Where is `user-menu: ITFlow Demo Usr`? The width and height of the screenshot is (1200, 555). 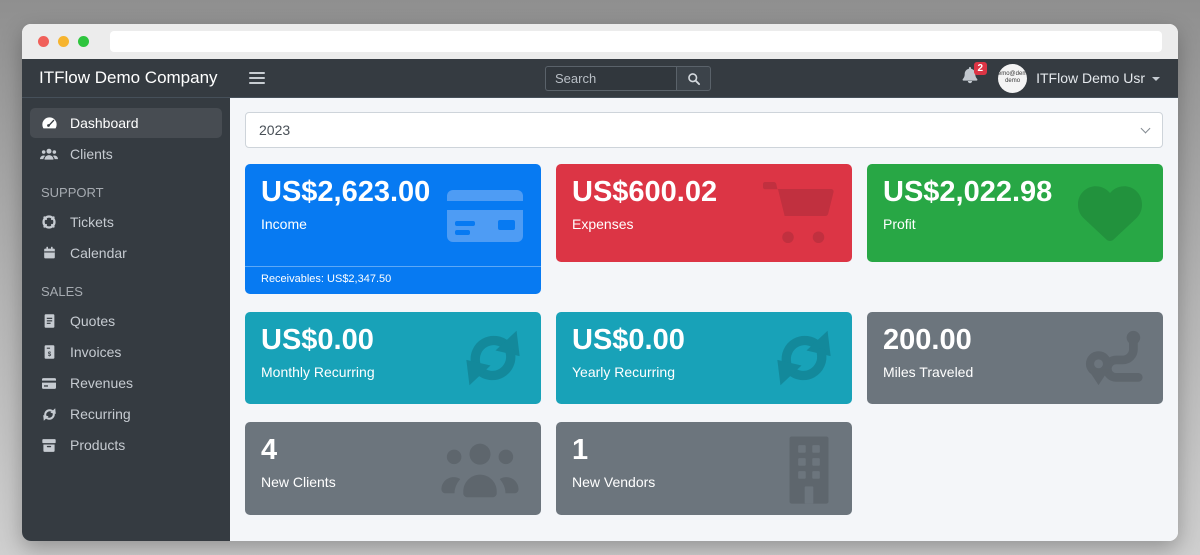 user-menu: ITFlow Demo Usr is located at coordinates (1098, 78).